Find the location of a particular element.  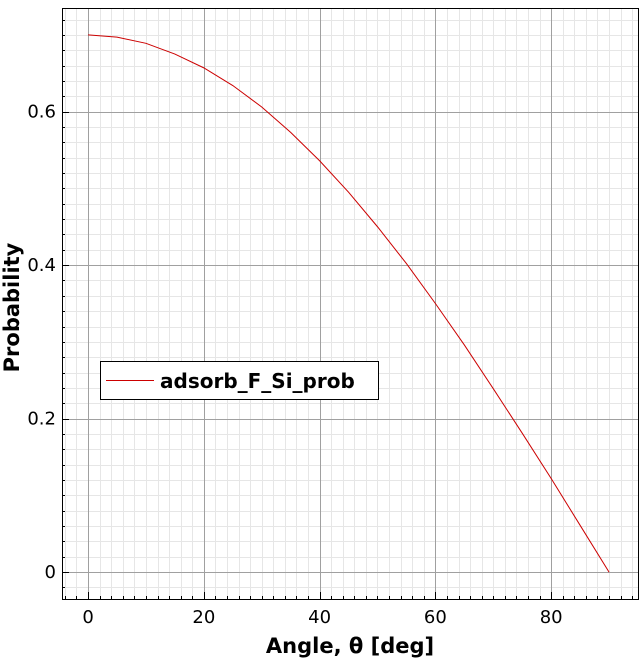

y-tick-label: 0.4 is located at coordinates (41, 265).